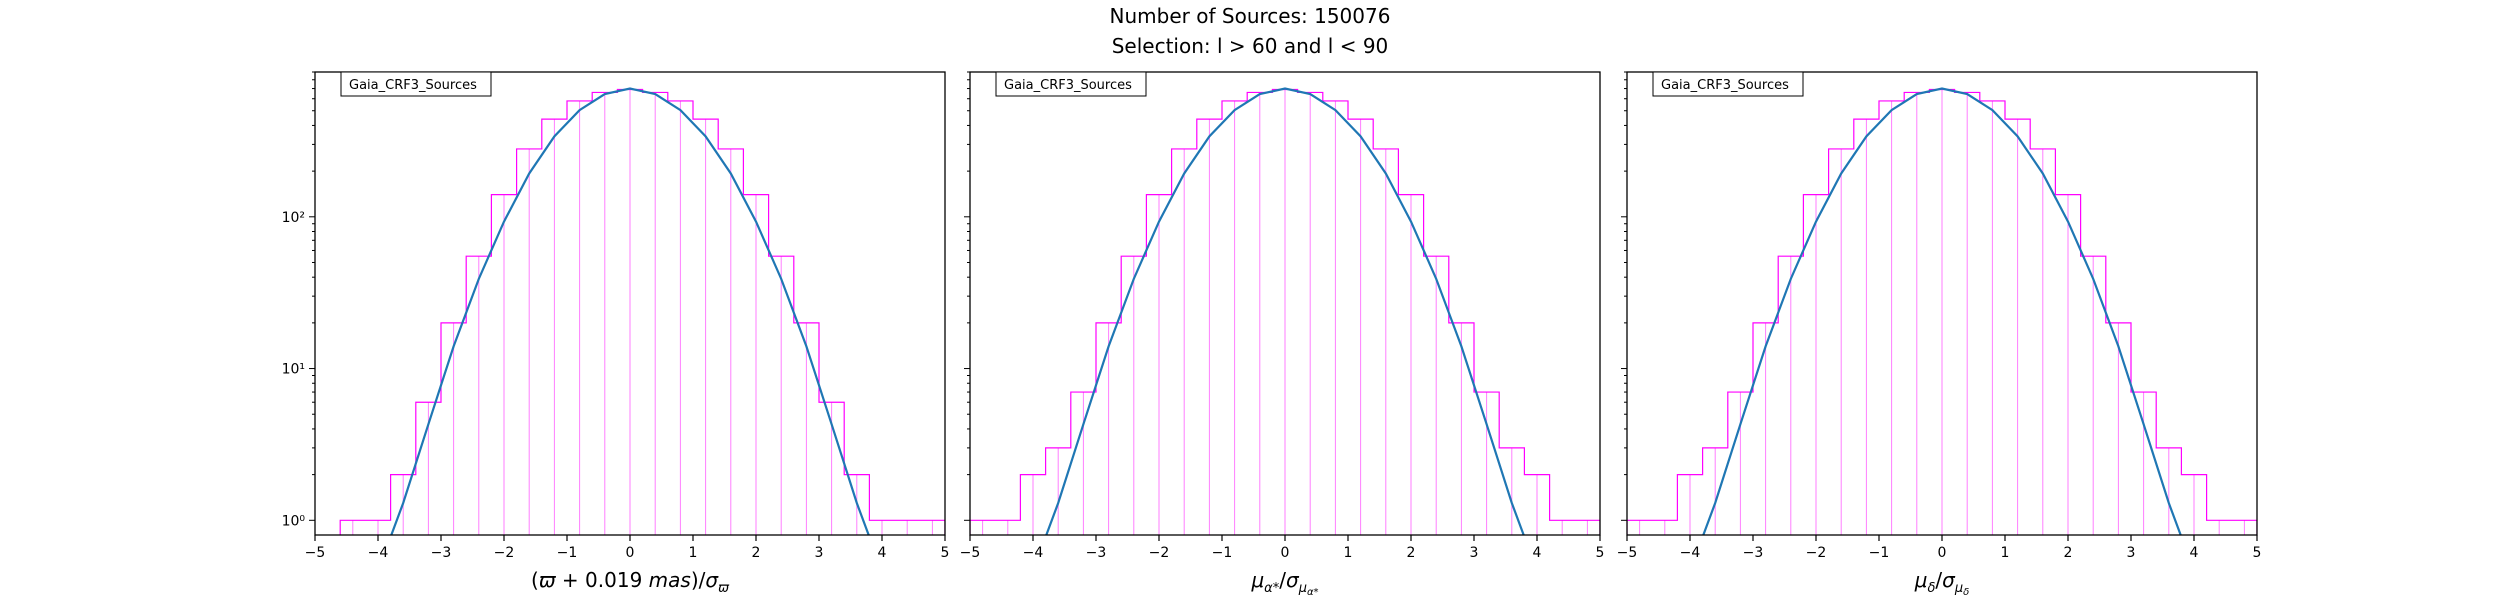 This screenshot has width=2500, height=600. Describe the element at coordinates (293, 218) in the screenshot. I see `y-tick-label: 10²` at that location.